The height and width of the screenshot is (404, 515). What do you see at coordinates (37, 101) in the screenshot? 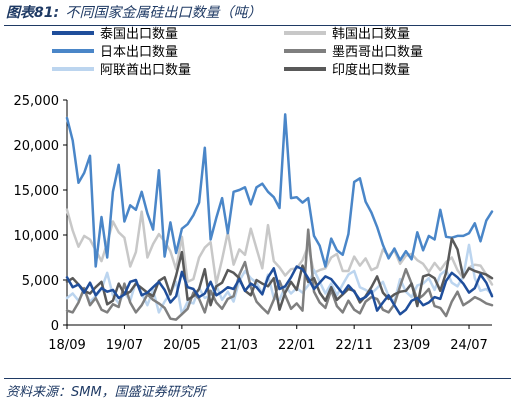
I see `y-tick-label: 25,000` at bounding box center [37, 101].